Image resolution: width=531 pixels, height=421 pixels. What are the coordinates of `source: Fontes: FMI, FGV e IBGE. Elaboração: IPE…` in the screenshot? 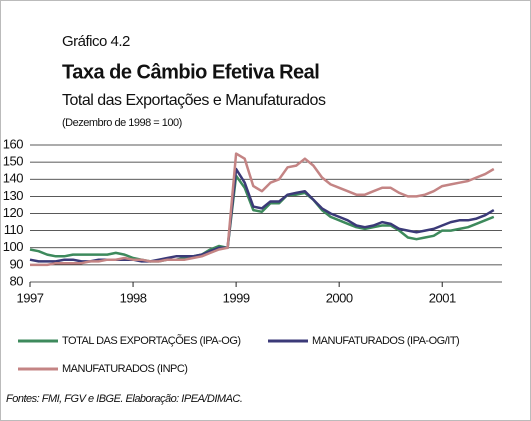 It's located at (124, 399).